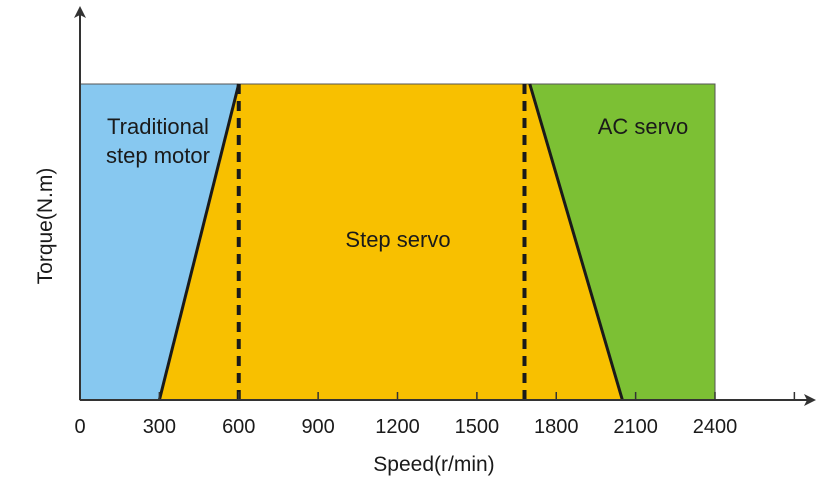 Image resolution: width=830 pixels, height=485 pixels. Describe the element at coordinates (199, 242) in the screenshot. I see `left-slope-line` at that location.